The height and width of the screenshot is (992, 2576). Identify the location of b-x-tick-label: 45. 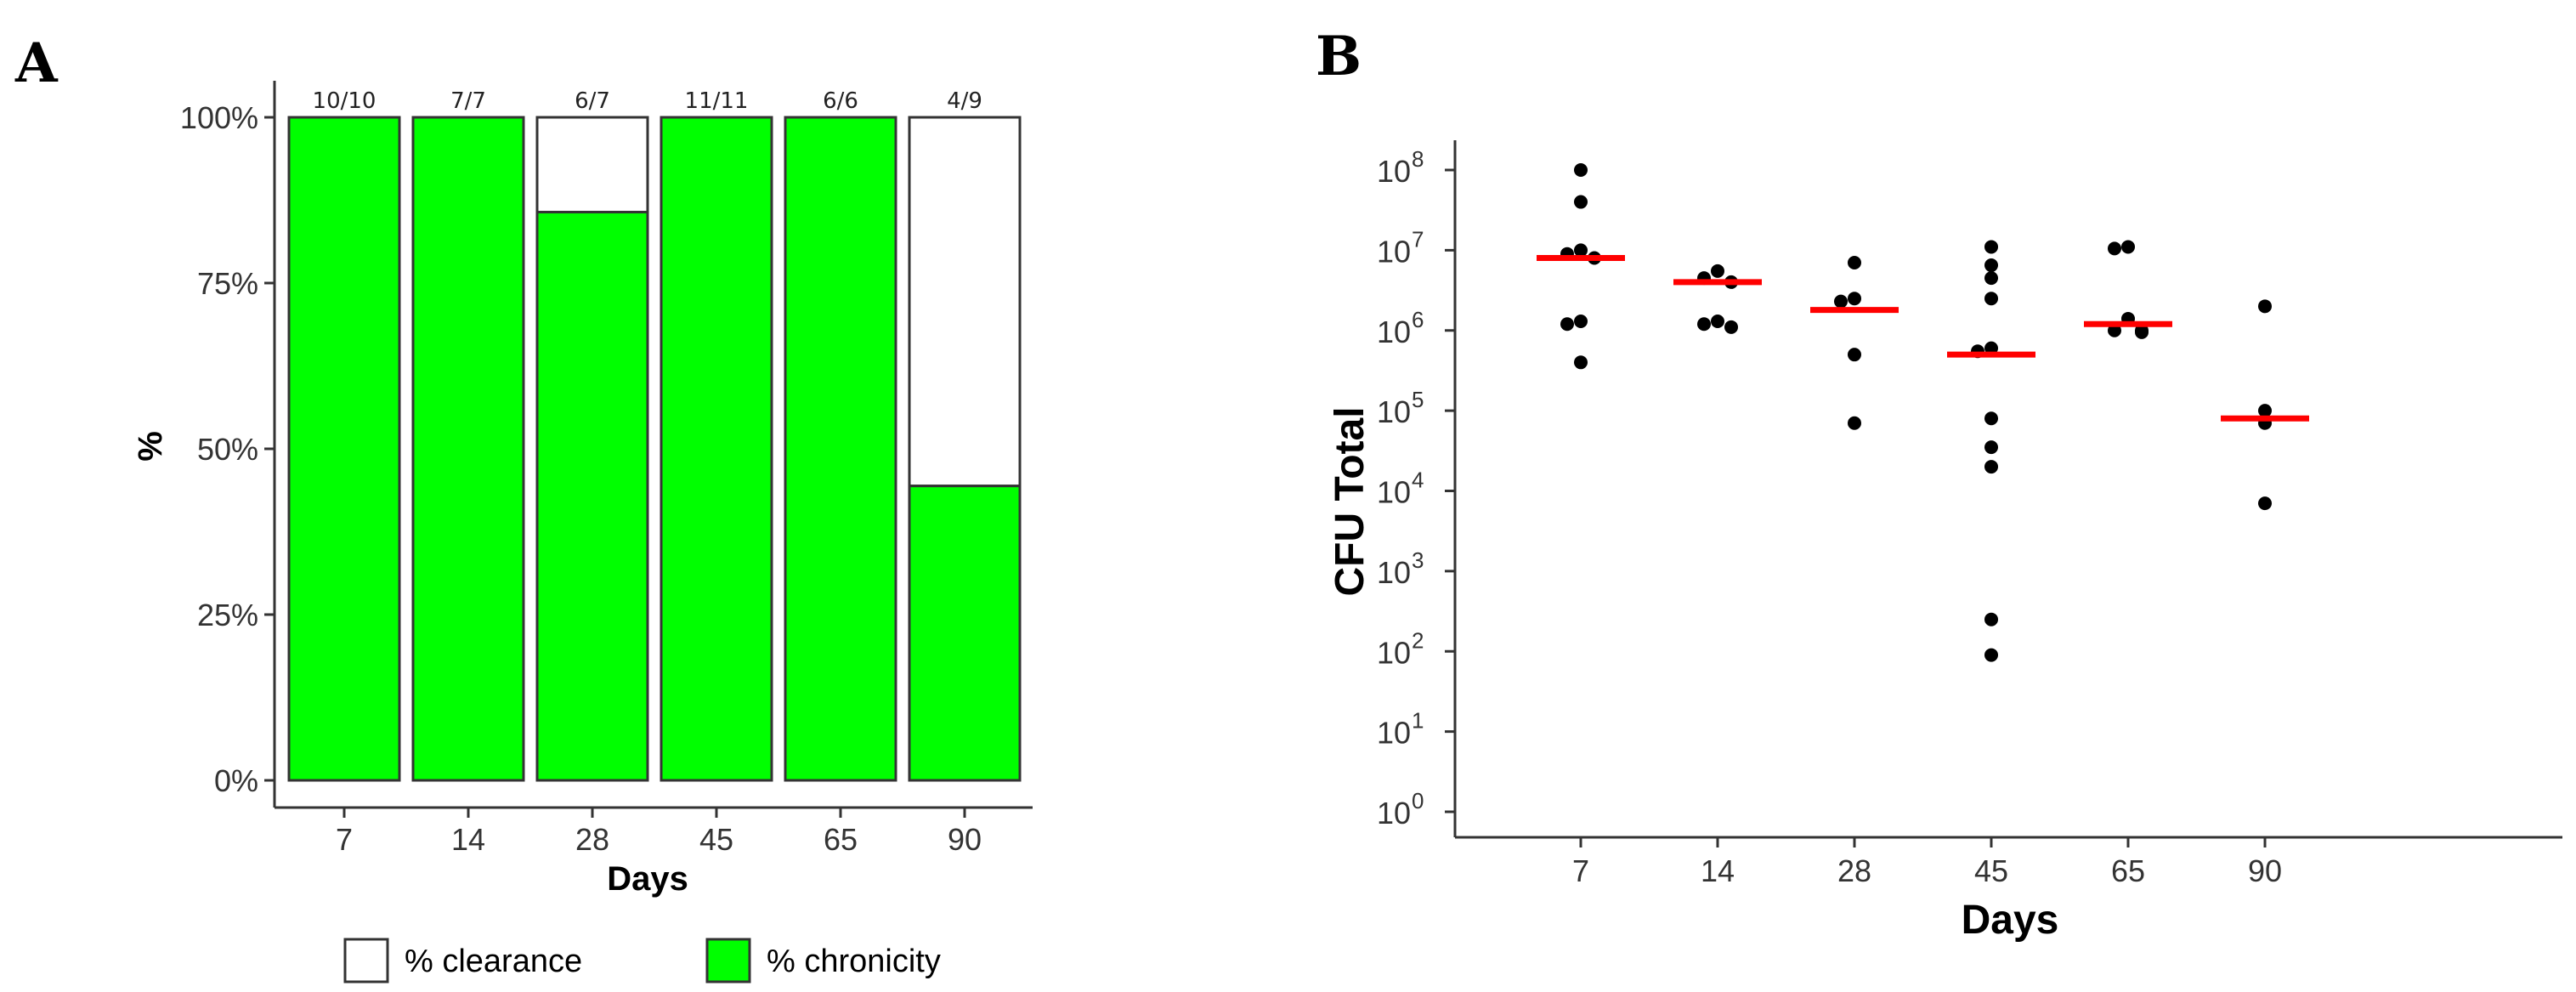
(1991, 871).